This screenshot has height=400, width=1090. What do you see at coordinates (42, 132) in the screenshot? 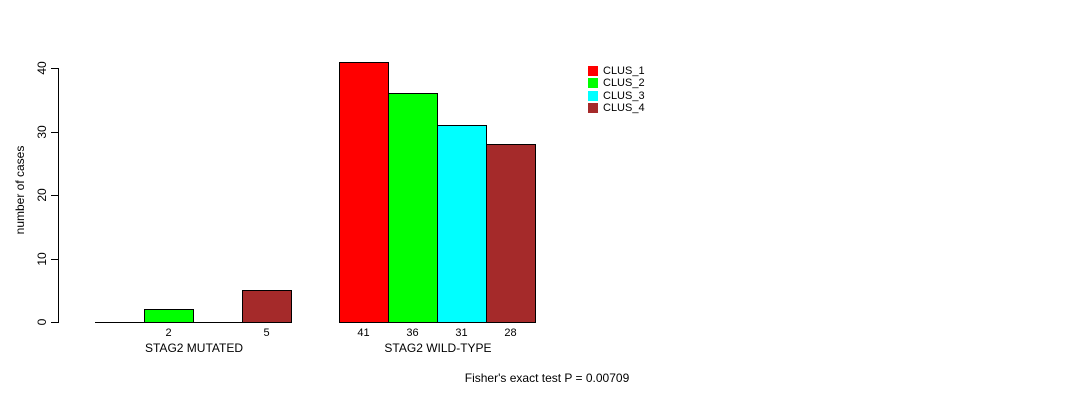
I see `y-tick-label: 30` at bounding box center [42, 132].